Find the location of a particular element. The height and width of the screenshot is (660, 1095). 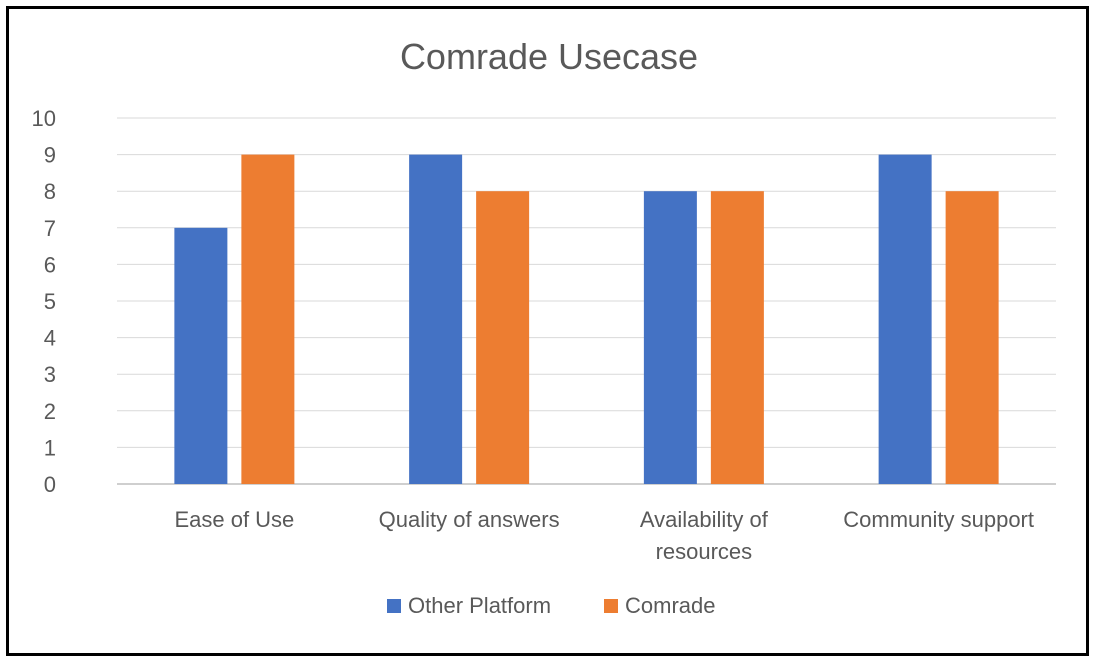

y-tick-label: 7 is located at coordinates (50, 228).